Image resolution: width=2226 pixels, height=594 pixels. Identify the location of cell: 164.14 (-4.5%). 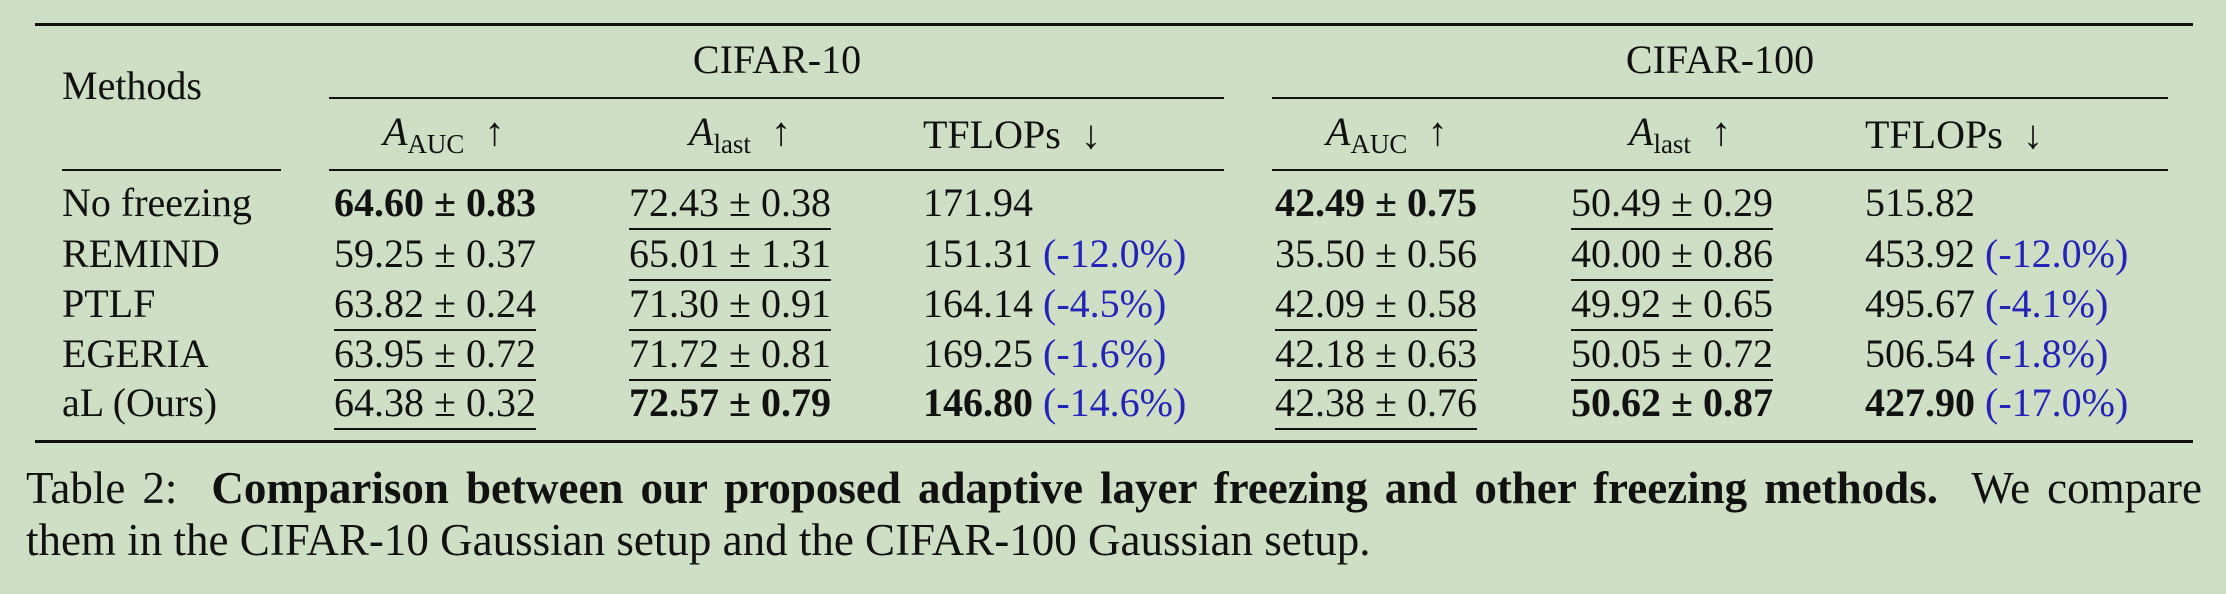
(1044, 304).